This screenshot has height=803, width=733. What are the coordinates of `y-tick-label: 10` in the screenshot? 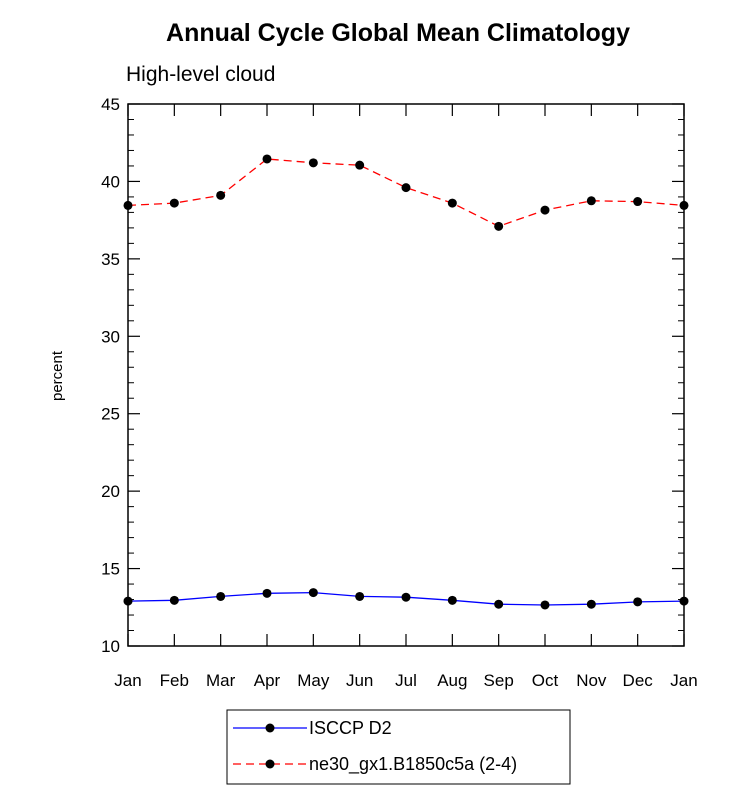 It's located at (110, 646).